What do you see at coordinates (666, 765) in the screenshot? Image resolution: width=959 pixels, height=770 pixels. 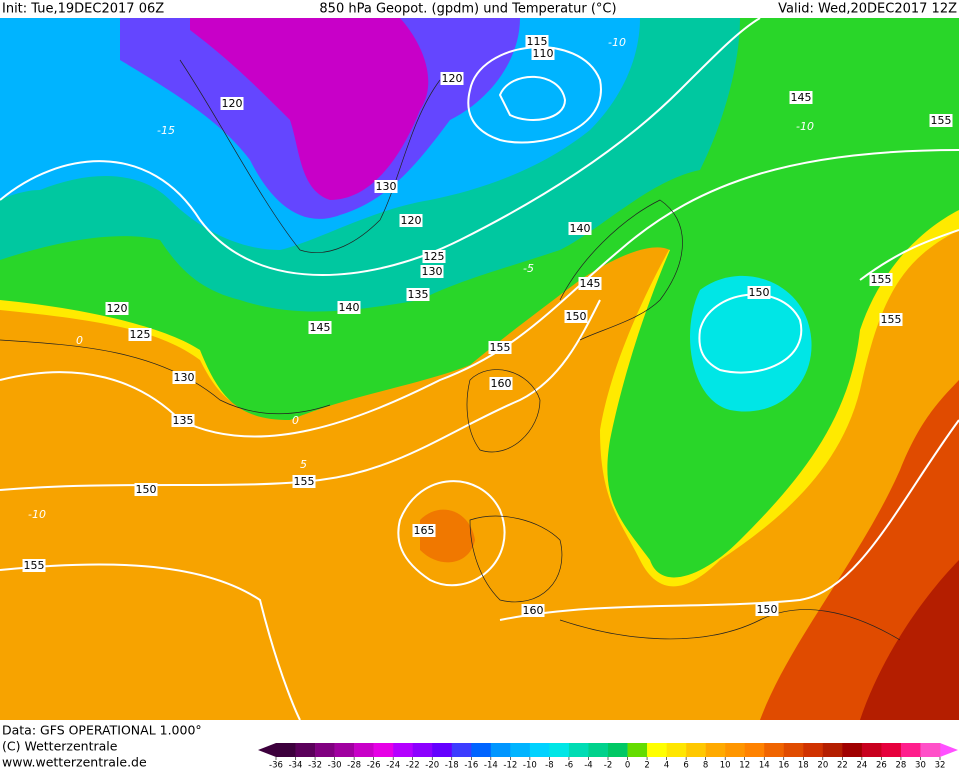 I see `colorbar-tick-label: 4` at bounding box center [666, 765].